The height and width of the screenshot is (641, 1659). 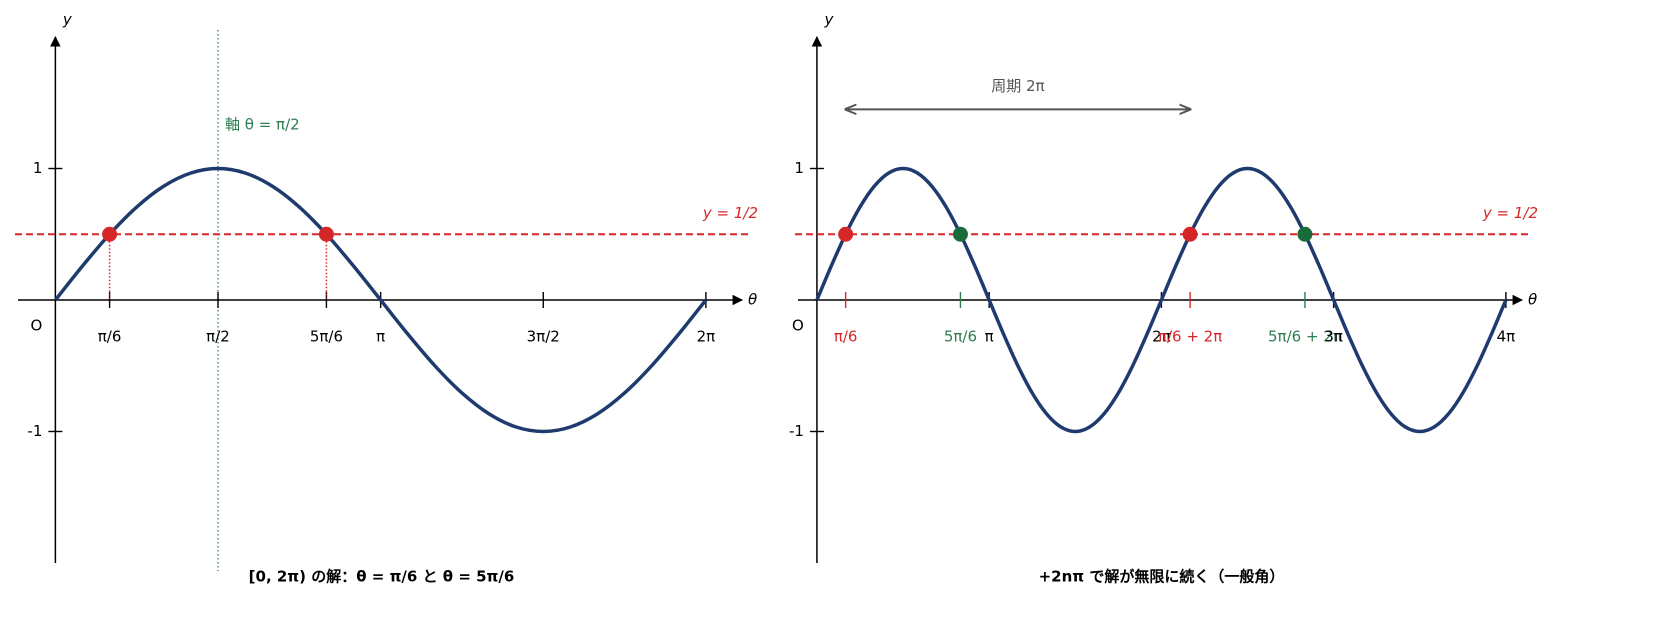 What do you see at coordinates (382, 577) in the screenshot?
I see `chart-caption: [0, 2π) の解：θ = π/6 と θ = 5π/6` at bounding box center [382, 577].